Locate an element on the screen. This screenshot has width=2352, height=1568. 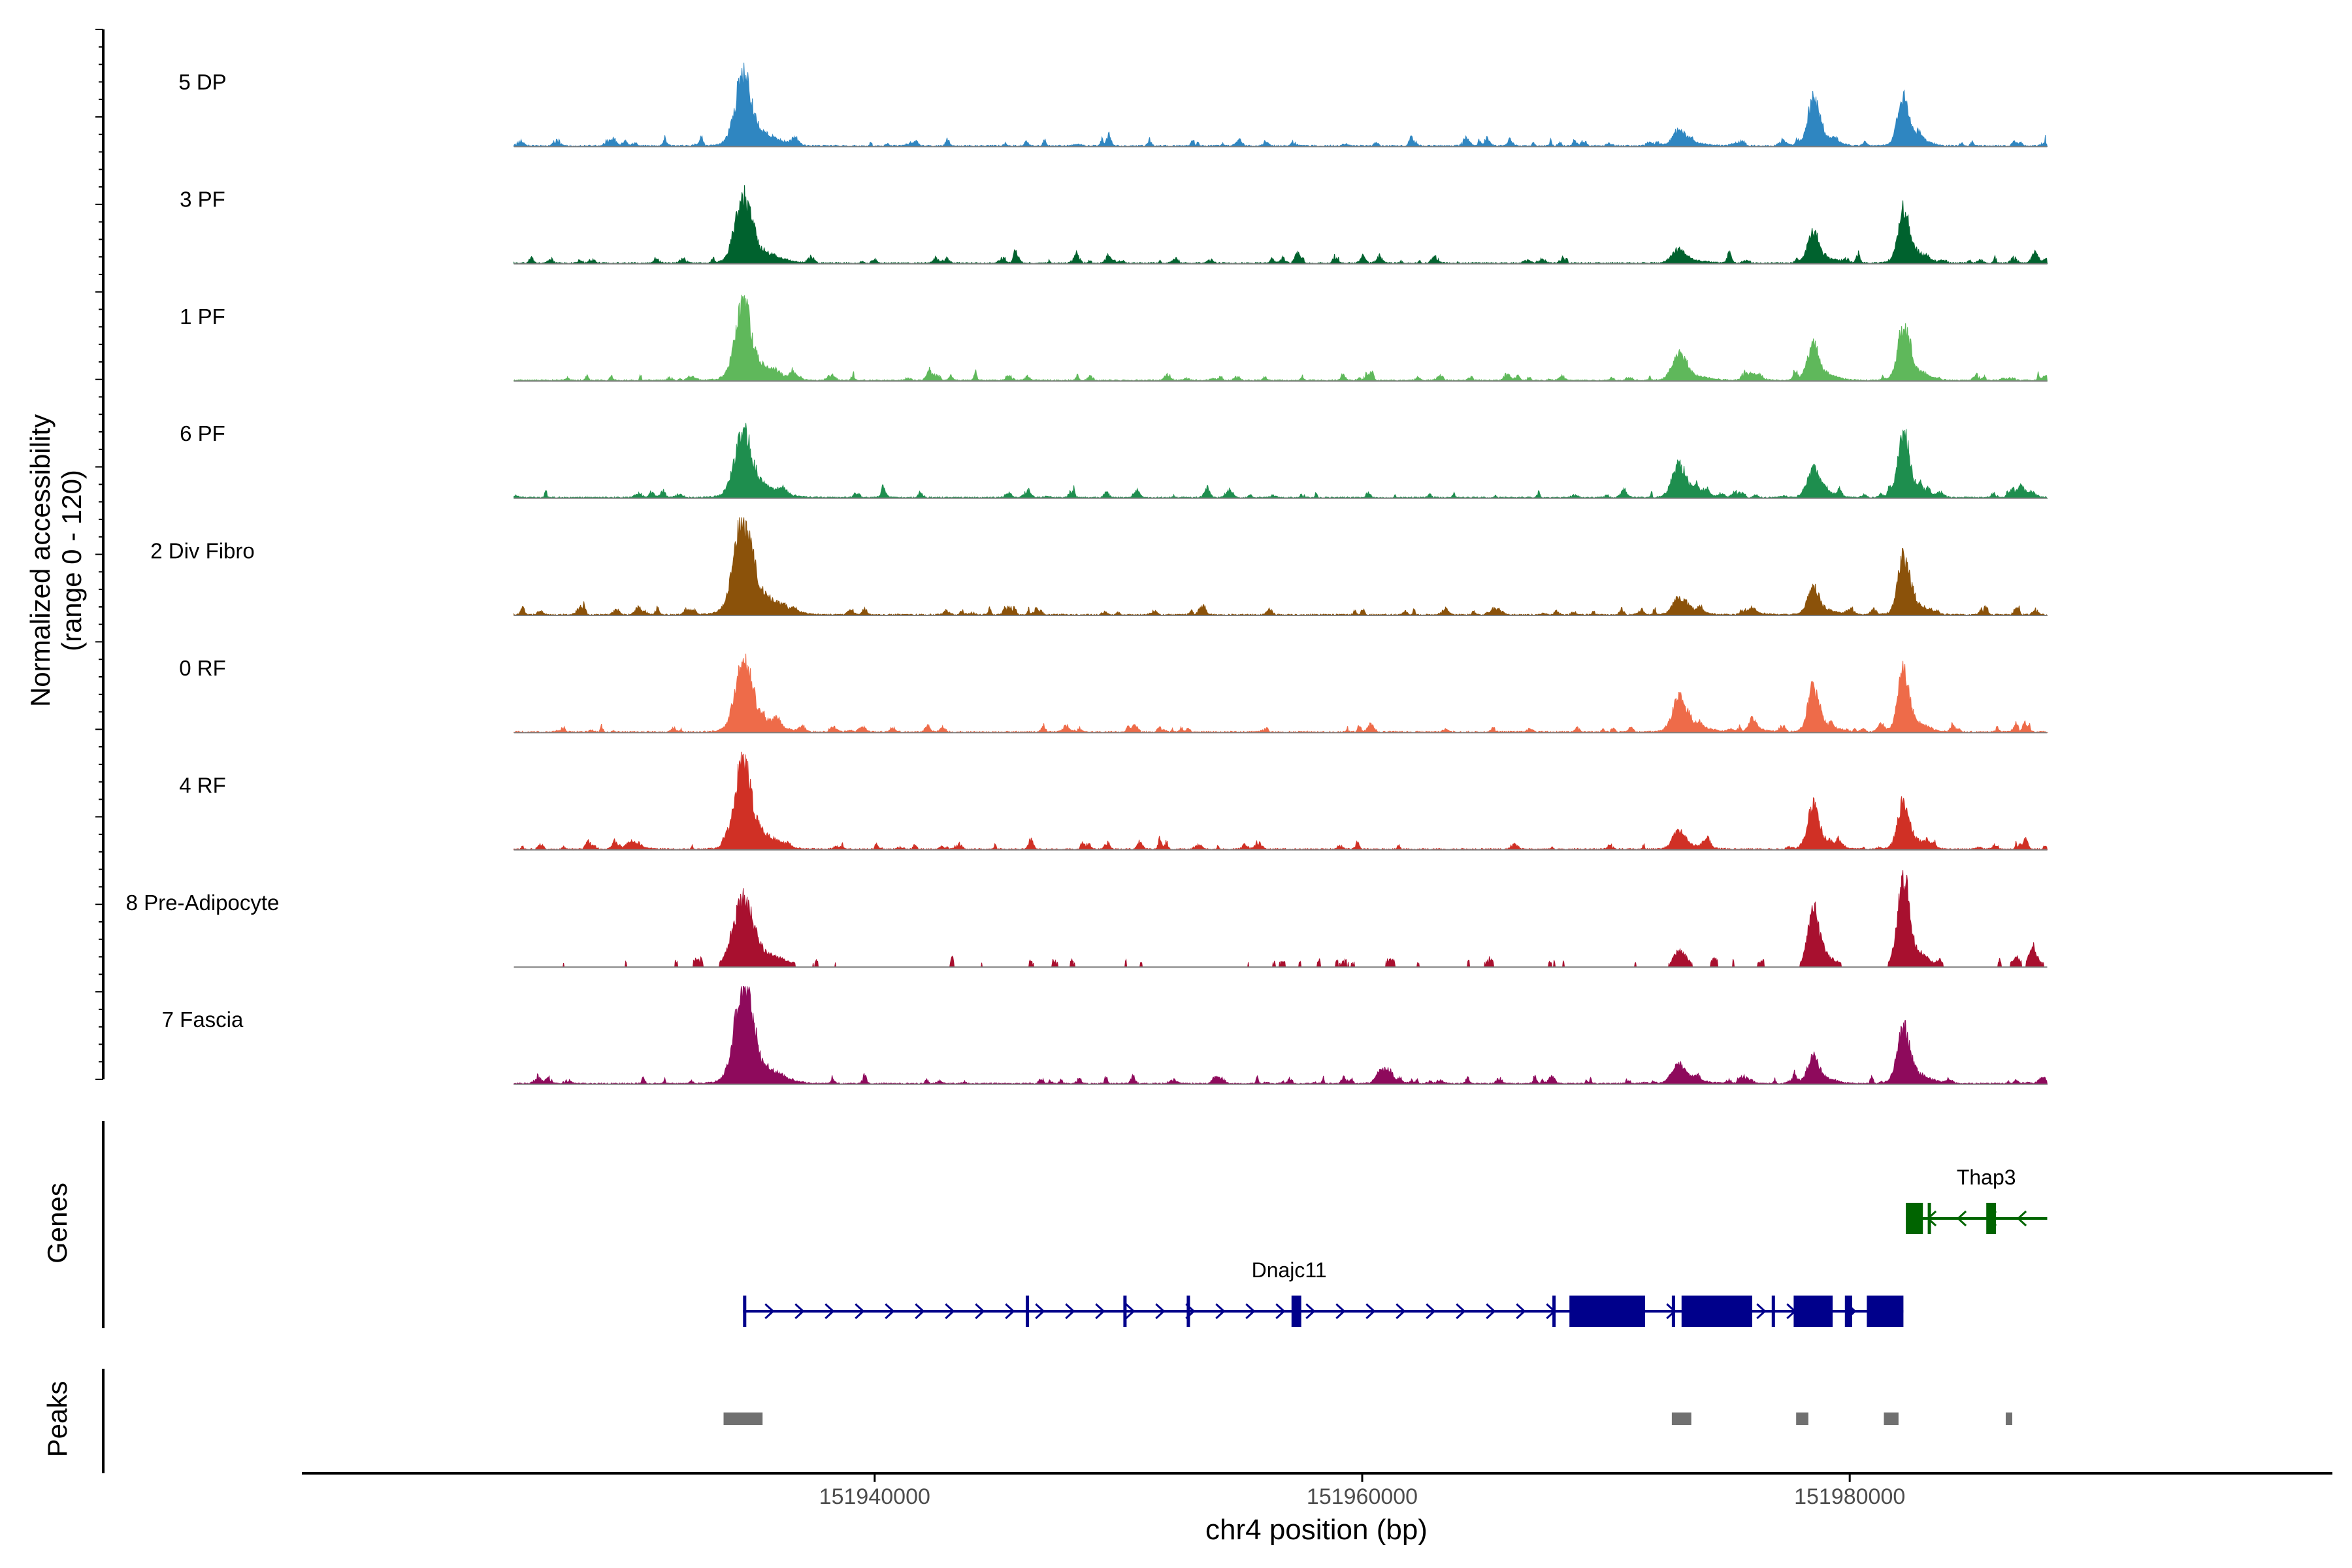
track-label: 4 RF is located at coordinates (202, 785).